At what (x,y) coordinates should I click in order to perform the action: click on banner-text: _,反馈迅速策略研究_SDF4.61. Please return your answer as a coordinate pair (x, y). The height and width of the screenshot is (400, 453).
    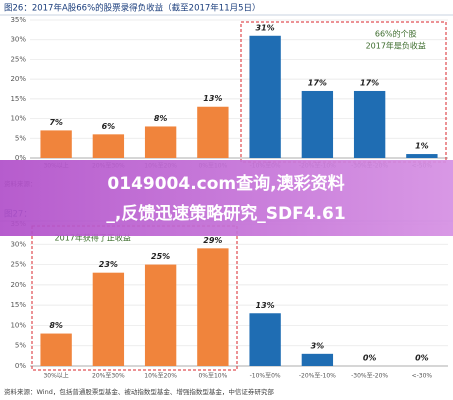
    Looking at the image, I should click on (225, 213).